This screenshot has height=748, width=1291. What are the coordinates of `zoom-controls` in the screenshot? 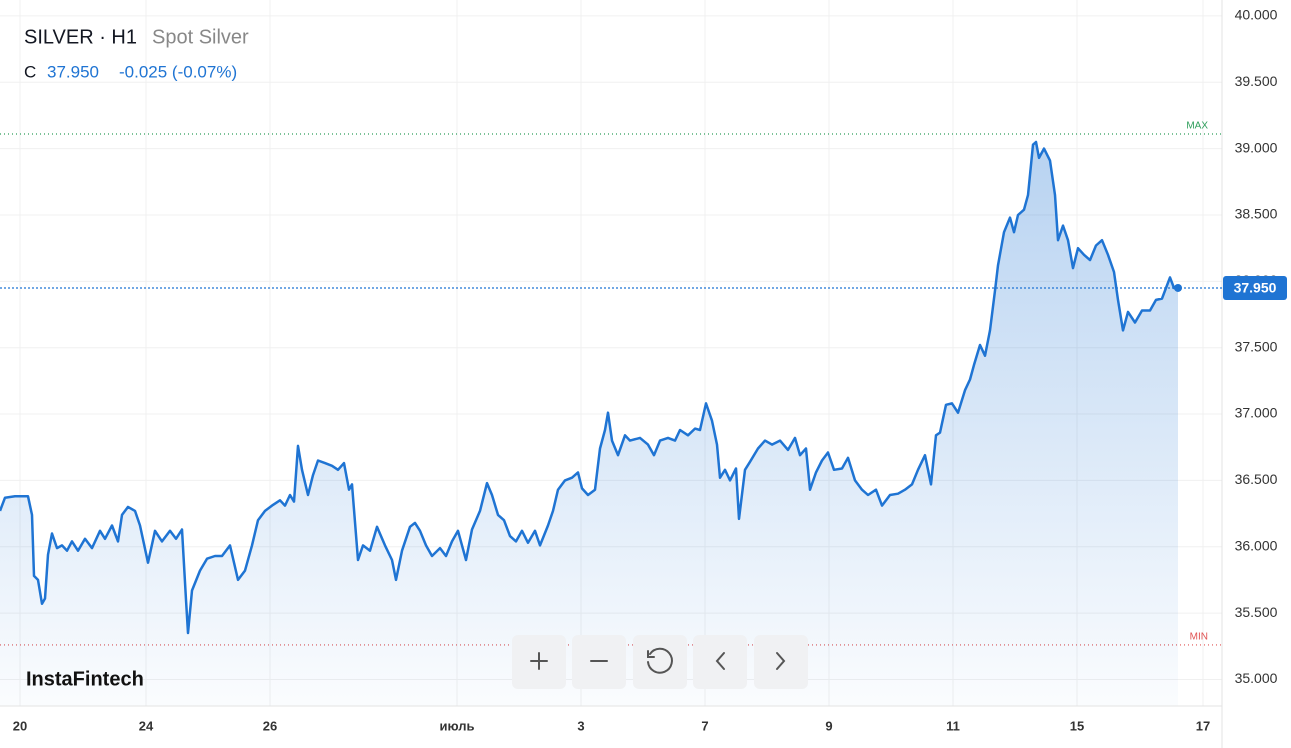 It's located at (660, 662).